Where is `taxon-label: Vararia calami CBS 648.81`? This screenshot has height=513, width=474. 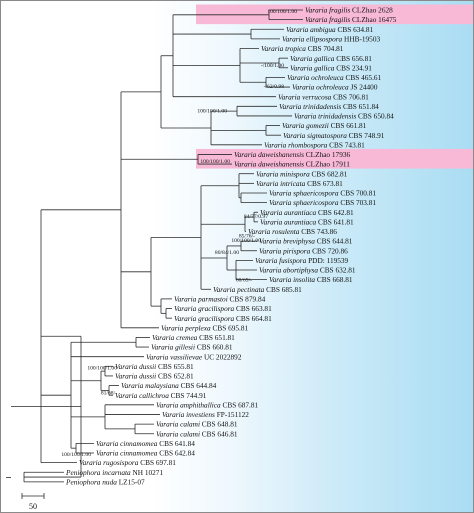
taxon-label: Vararia calami CBS 648.81 is located at coordinates (197, 424).